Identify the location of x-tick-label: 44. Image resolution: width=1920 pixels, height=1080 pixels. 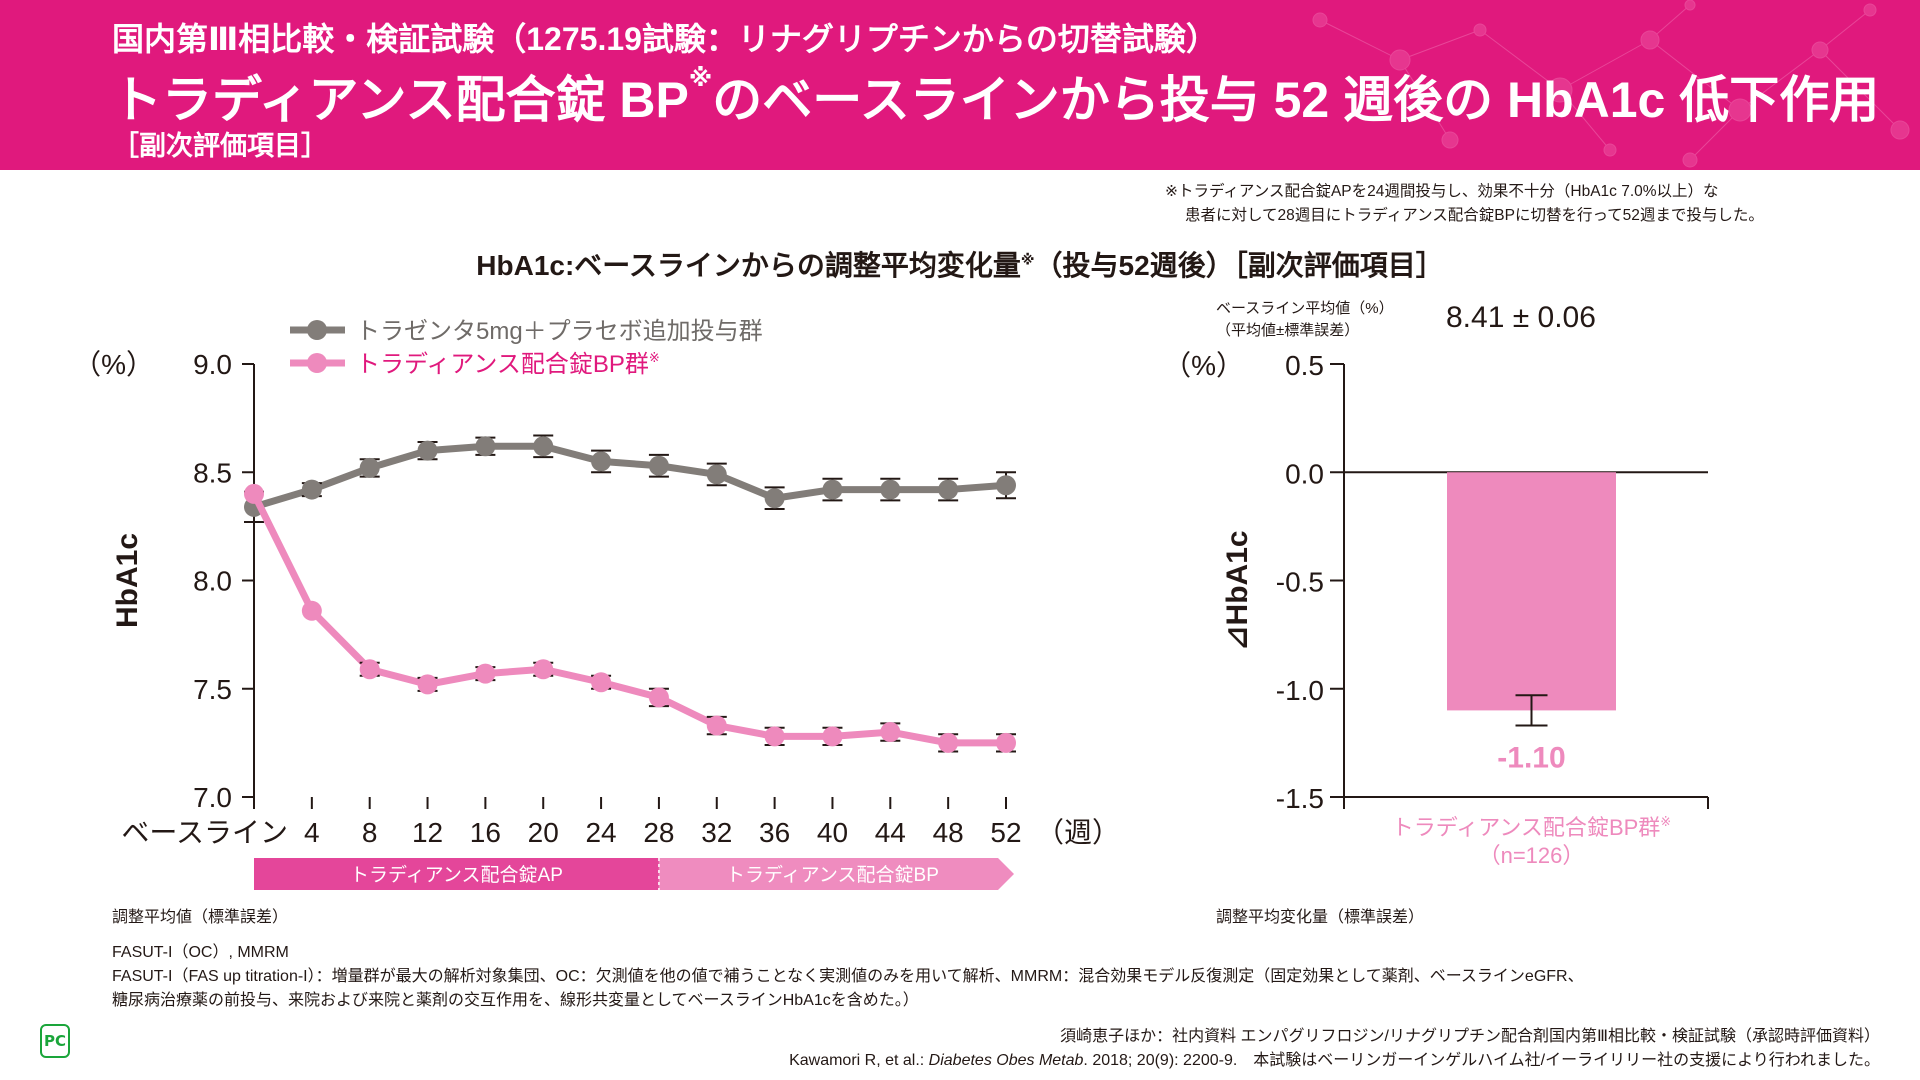
(890, 832).